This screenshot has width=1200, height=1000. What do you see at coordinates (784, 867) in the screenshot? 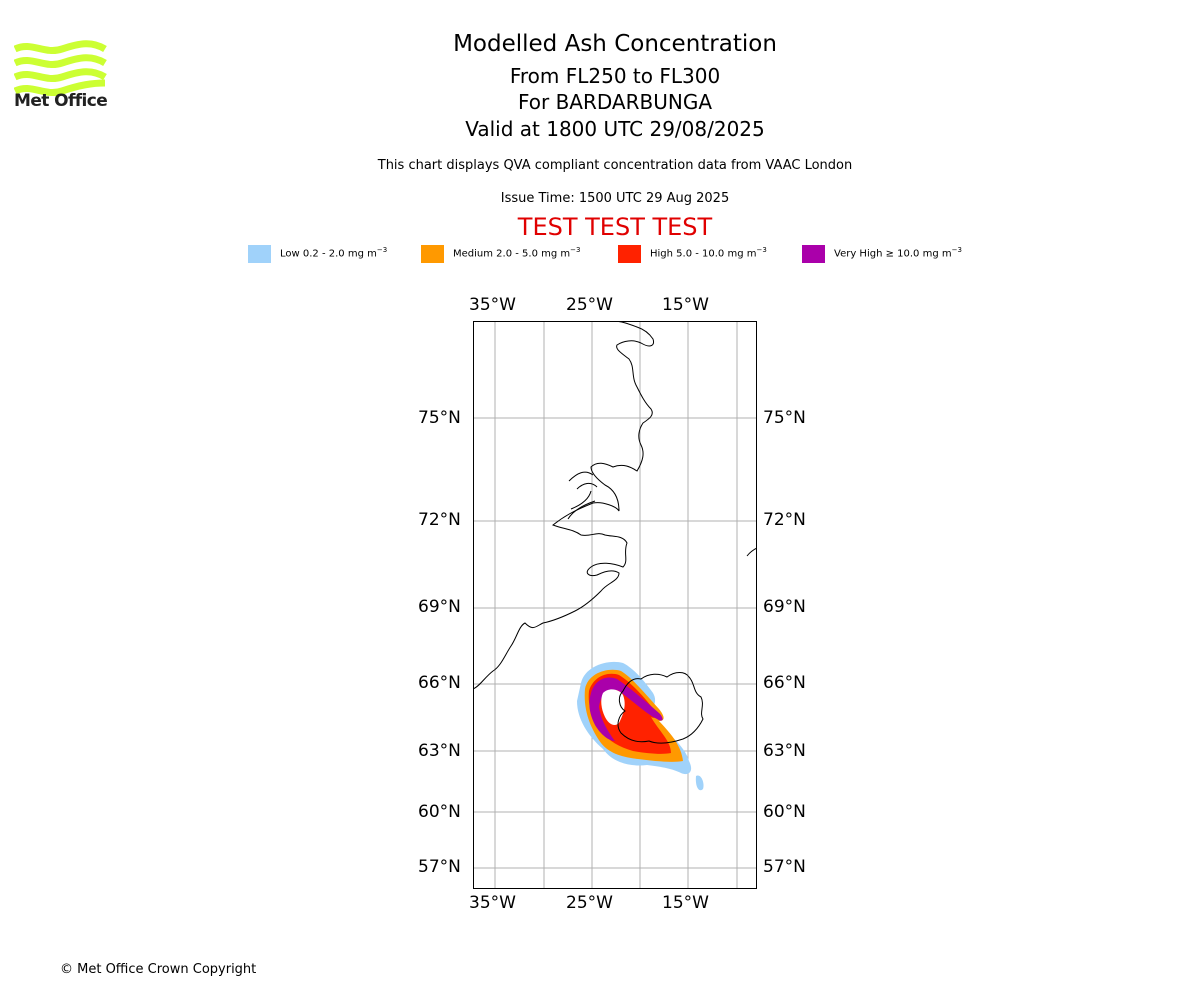
I see `lat-tick-right: 57°N` at bounding box center [784, 867].